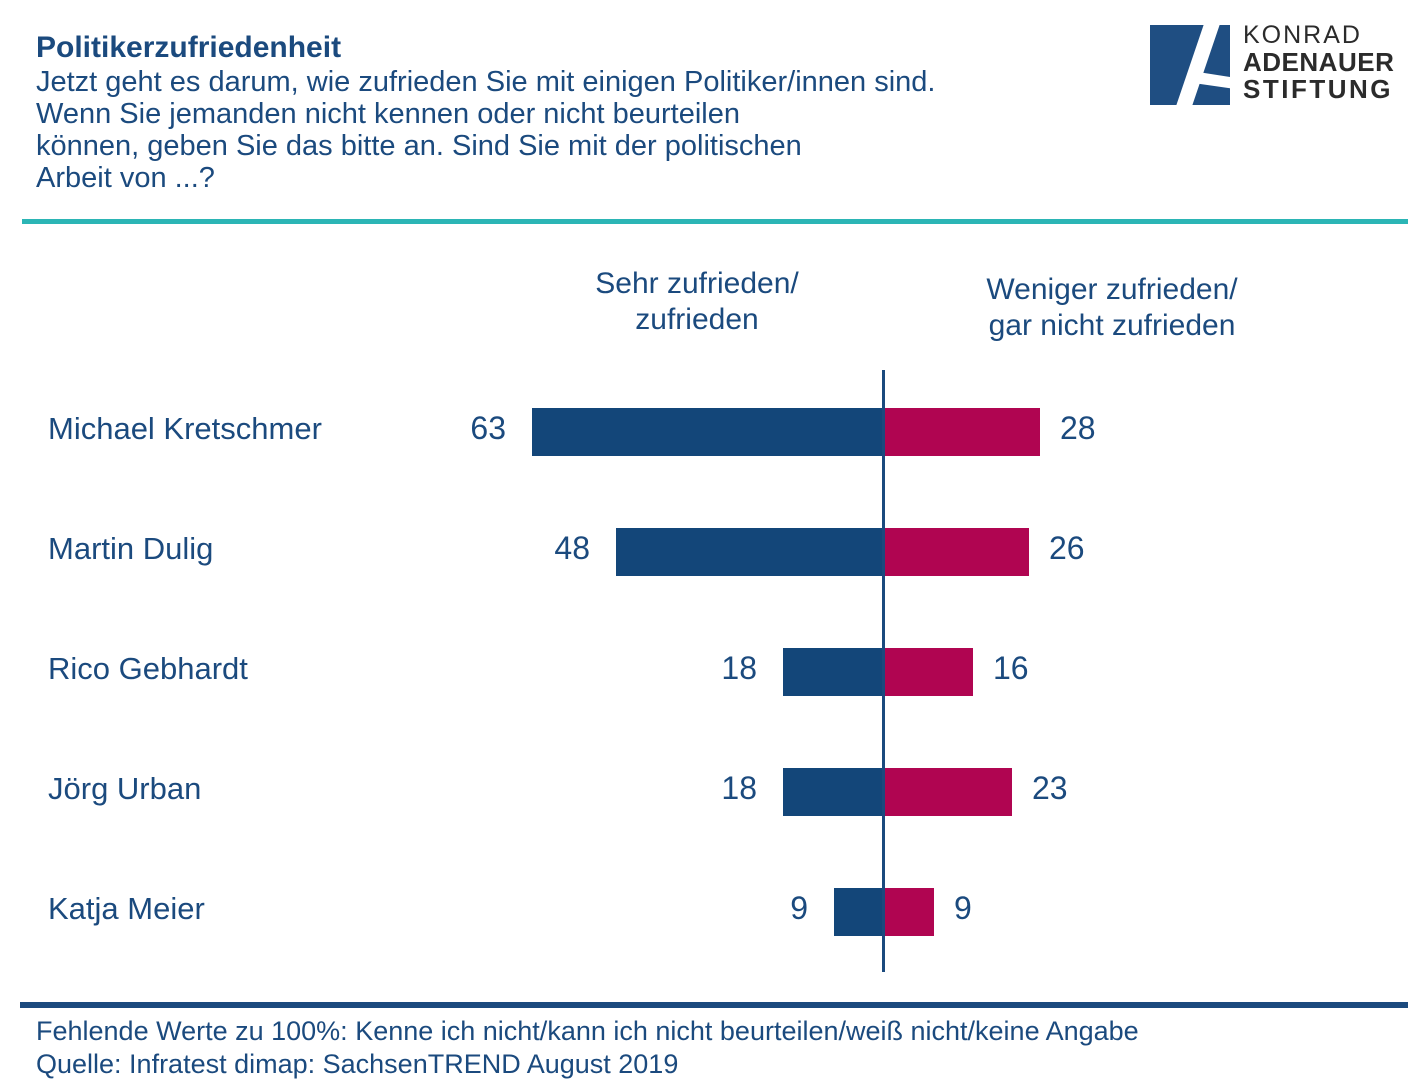  What do you see at coordinates (1190, 65) in the screenshot?
I see `kas-logo-icon` at bounding box center [1190, 65].